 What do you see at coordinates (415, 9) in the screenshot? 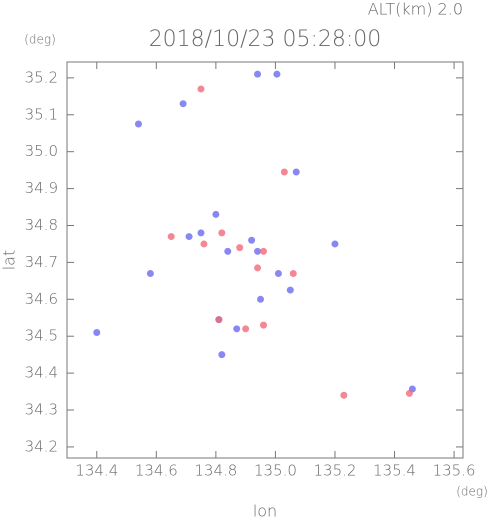
I see `subtitle: ALT(km) 2.0` at bounding box center [415, 9].